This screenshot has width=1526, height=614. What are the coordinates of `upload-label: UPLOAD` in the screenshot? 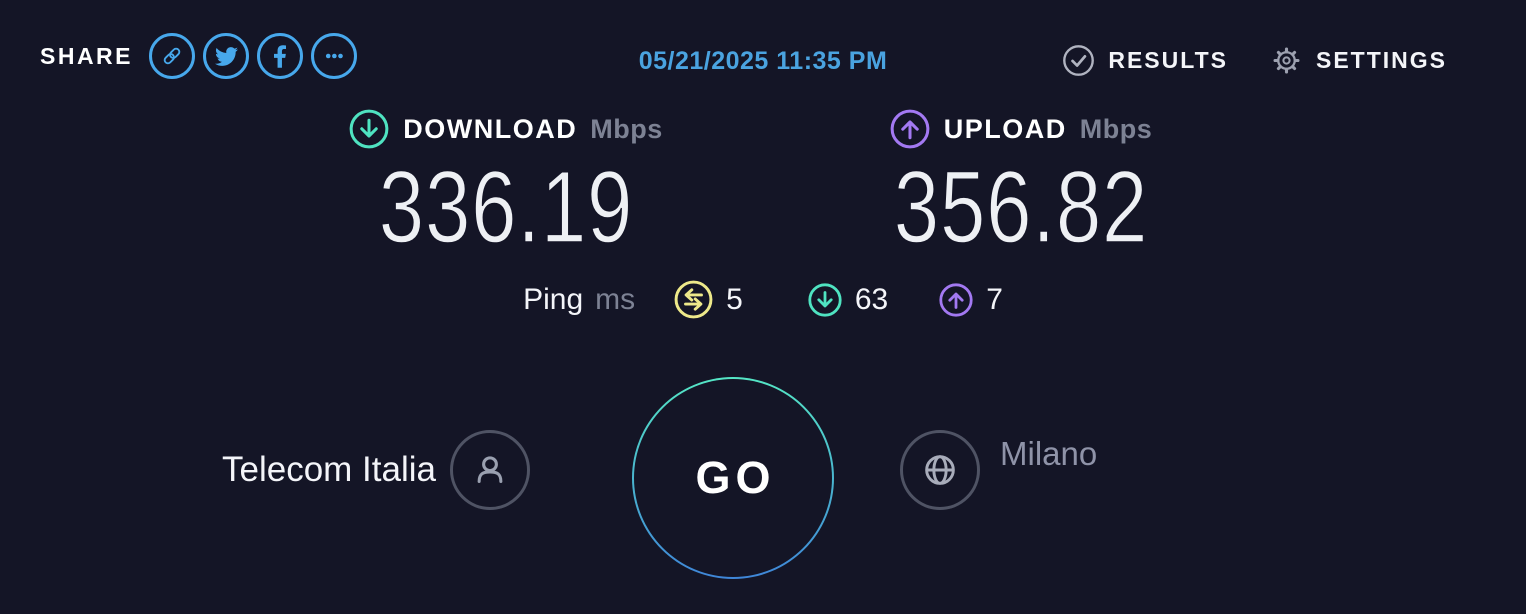 It's located at (1005, 128).